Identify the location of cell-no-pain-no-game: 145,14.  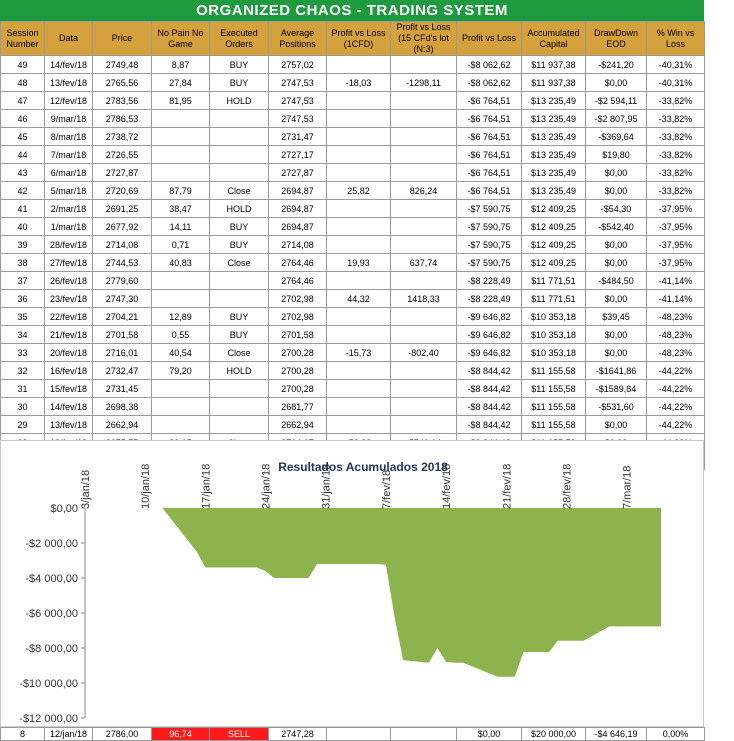
(180, 388).